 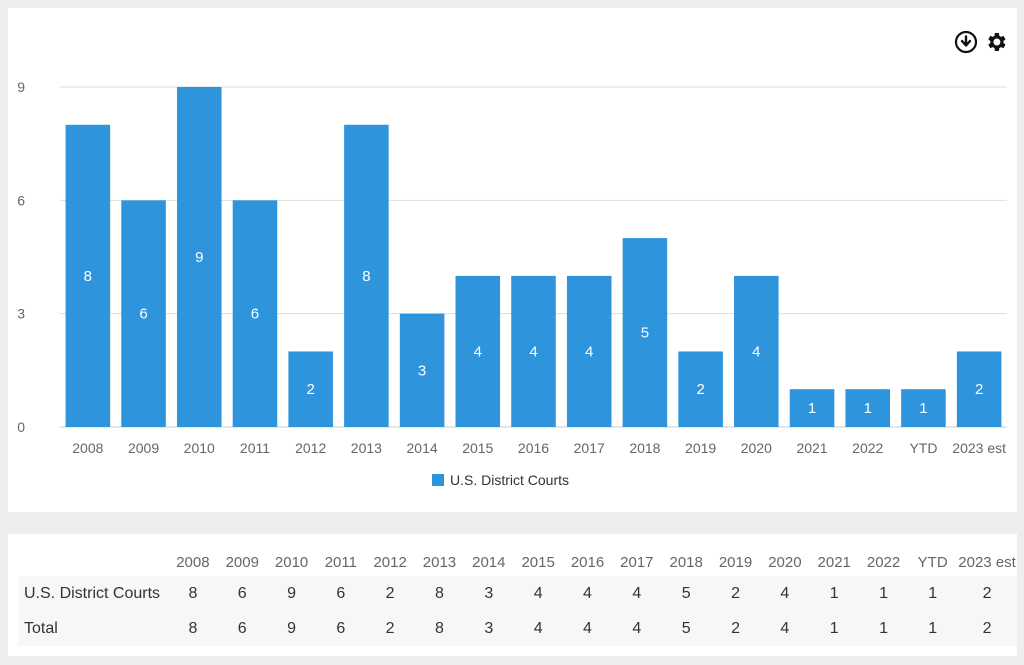 What do you see at coordinates (93, 562) in the screenshot?
I see `table-corner-cell` at bounding box center [93, 562].